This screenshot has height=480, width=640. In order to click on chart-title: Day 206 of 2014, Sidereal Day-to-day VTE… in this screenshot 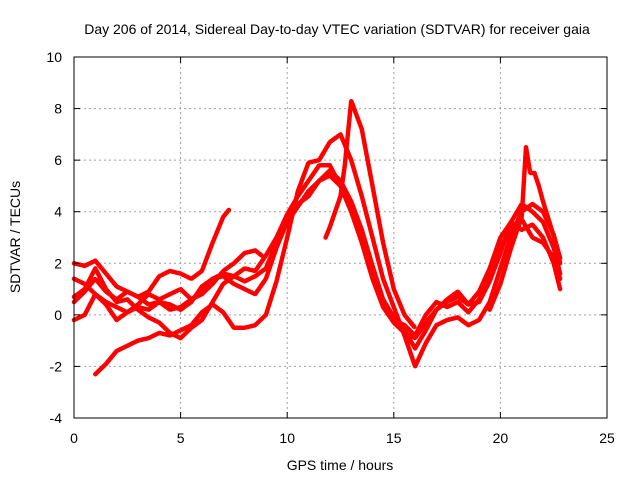, I will do `click(337, 29)`.